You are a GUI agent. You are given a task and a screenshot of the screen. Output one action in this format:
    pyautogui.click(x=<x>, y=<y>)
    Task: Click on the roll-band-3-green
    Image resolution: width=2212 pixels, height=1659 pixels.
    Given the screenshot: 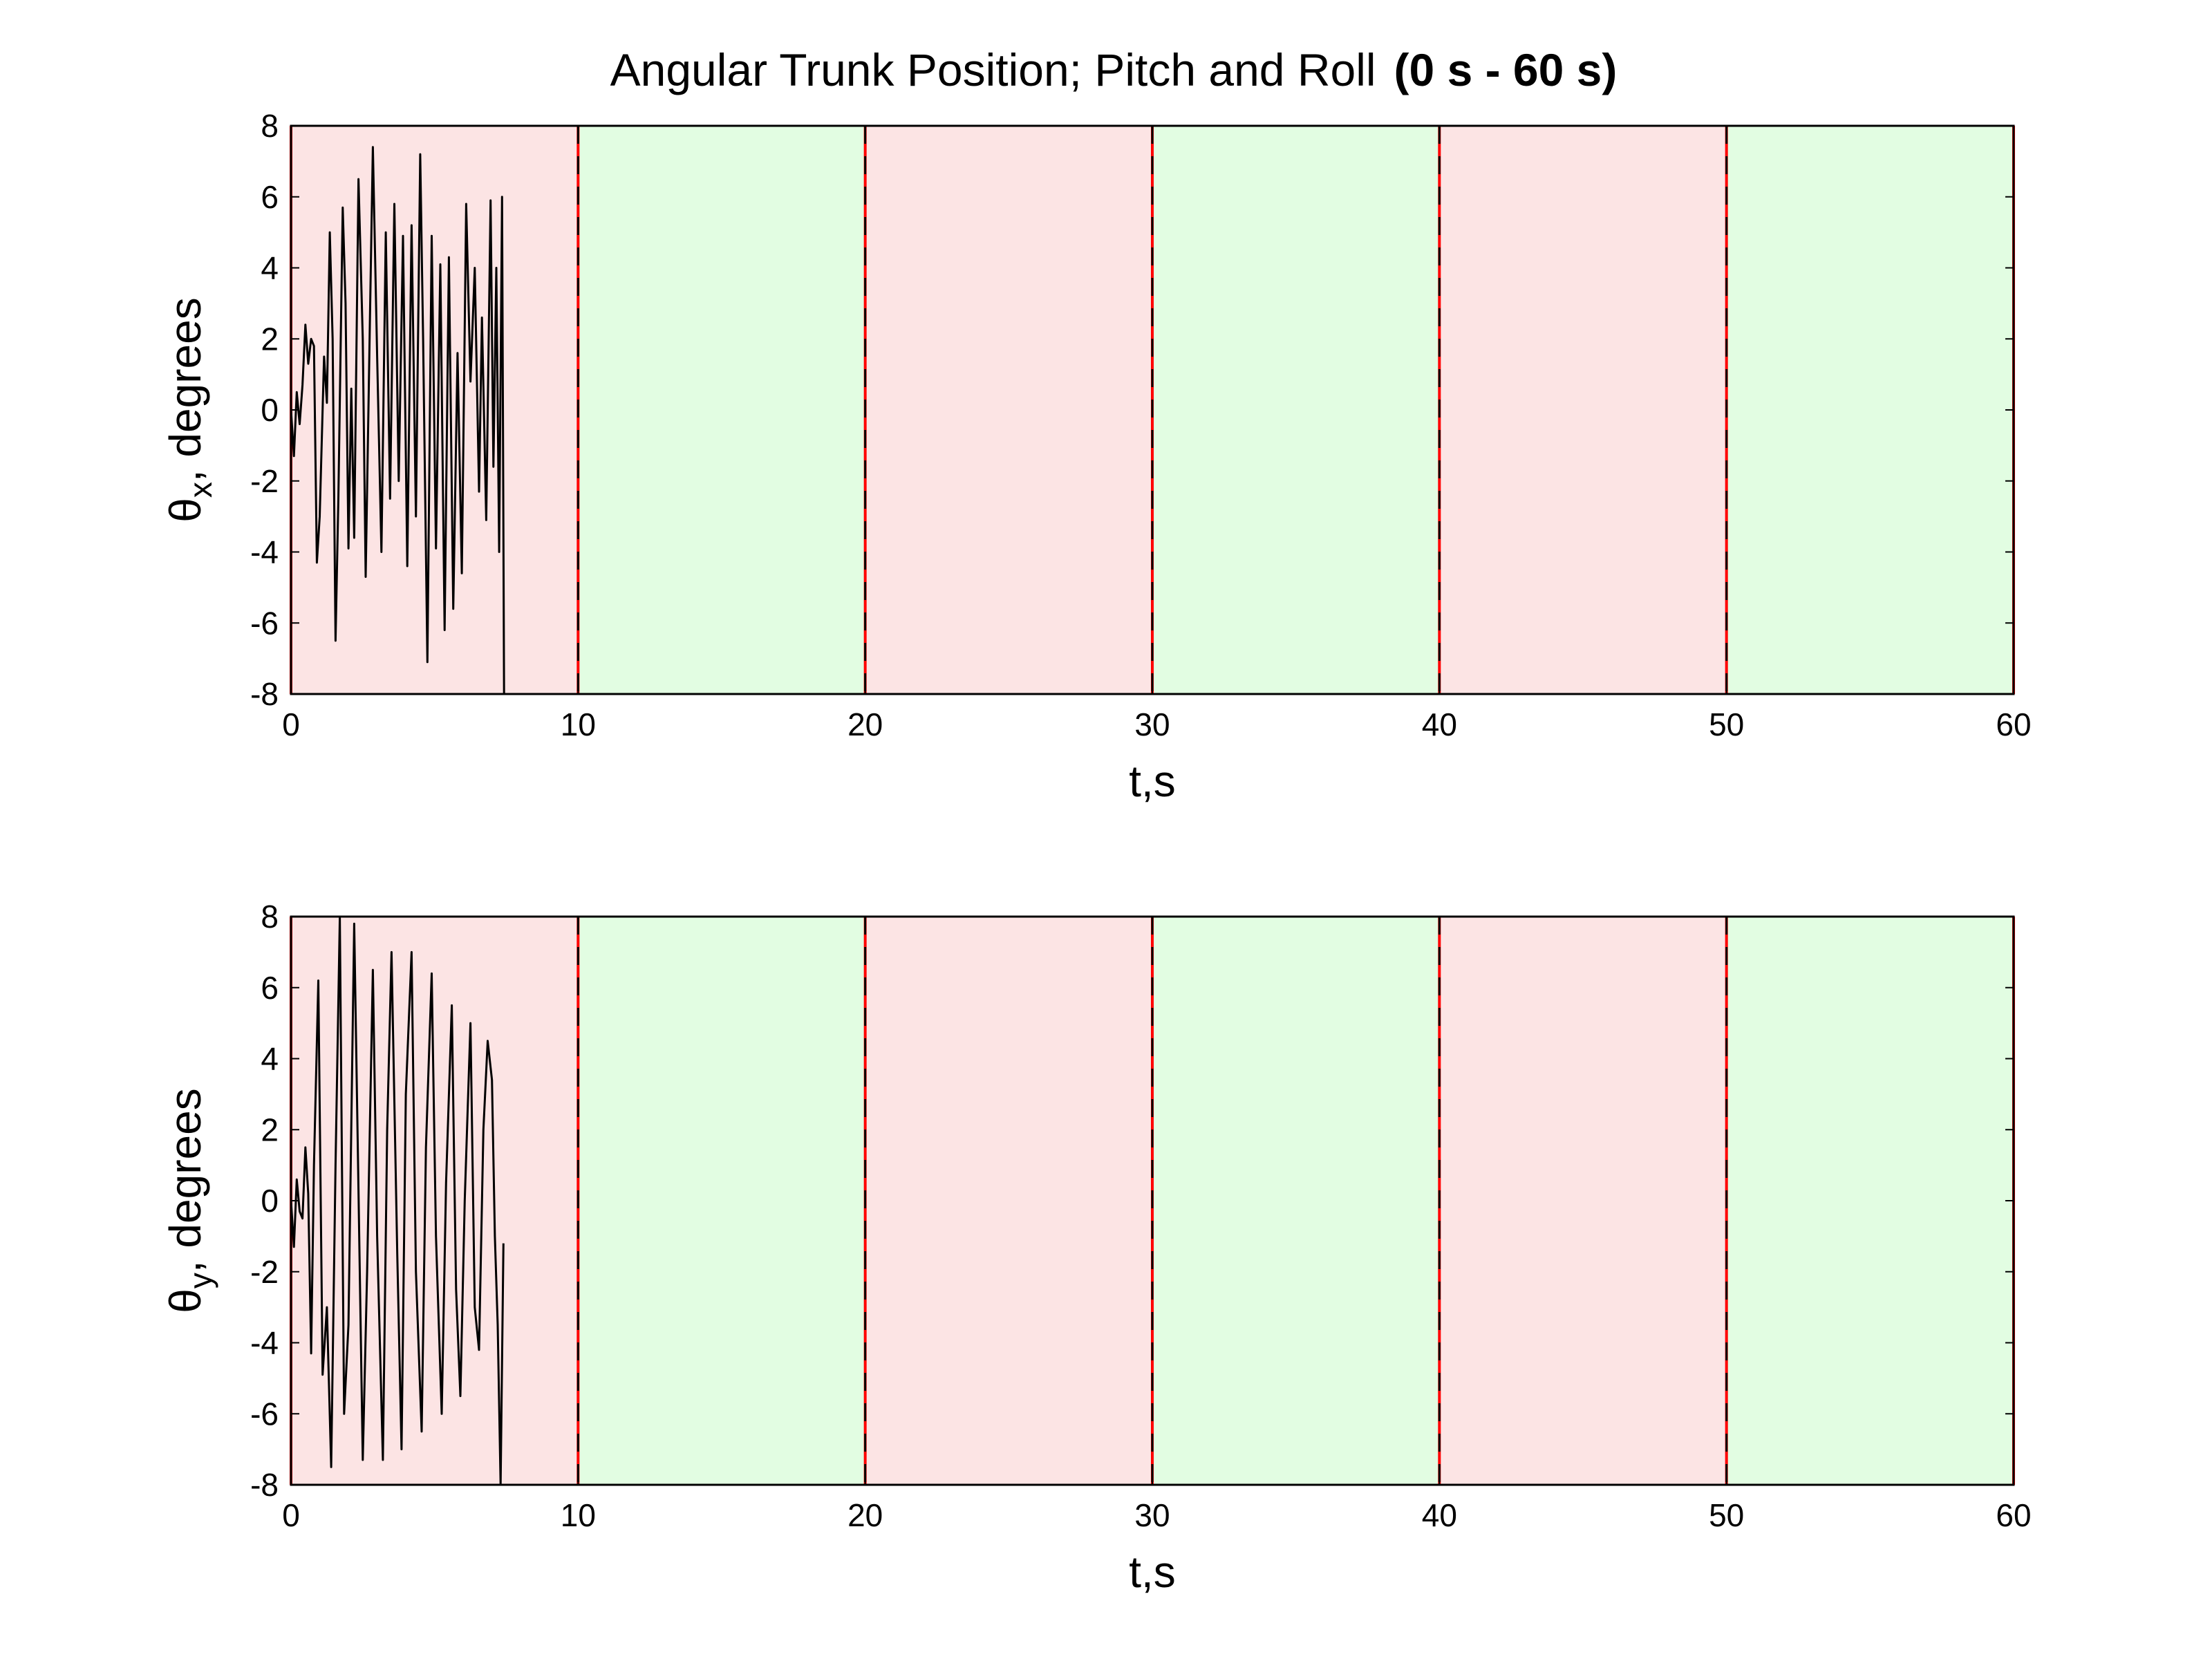 What is the action you would take?
    pyautogui.click(x=1296, y=1201)
    